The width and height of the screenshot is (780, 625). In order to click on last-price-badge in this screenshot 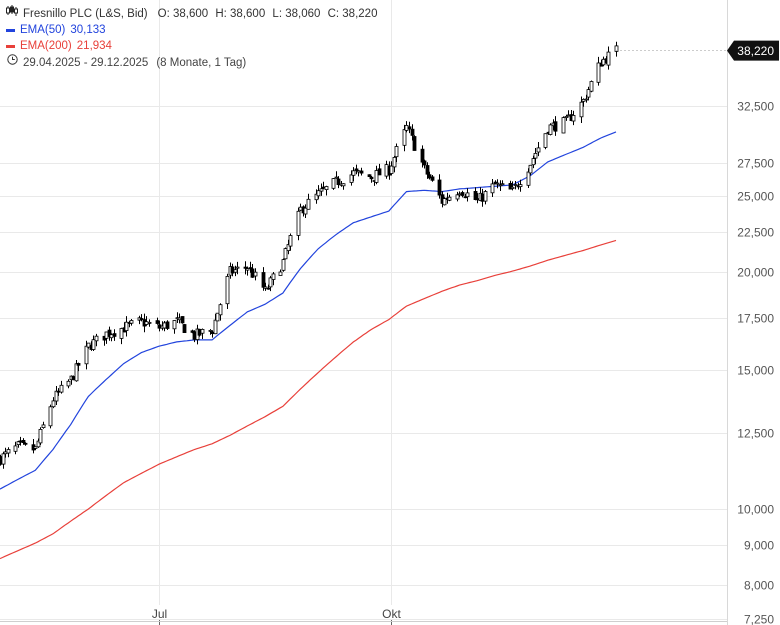, I will do `click(753, 50)`.